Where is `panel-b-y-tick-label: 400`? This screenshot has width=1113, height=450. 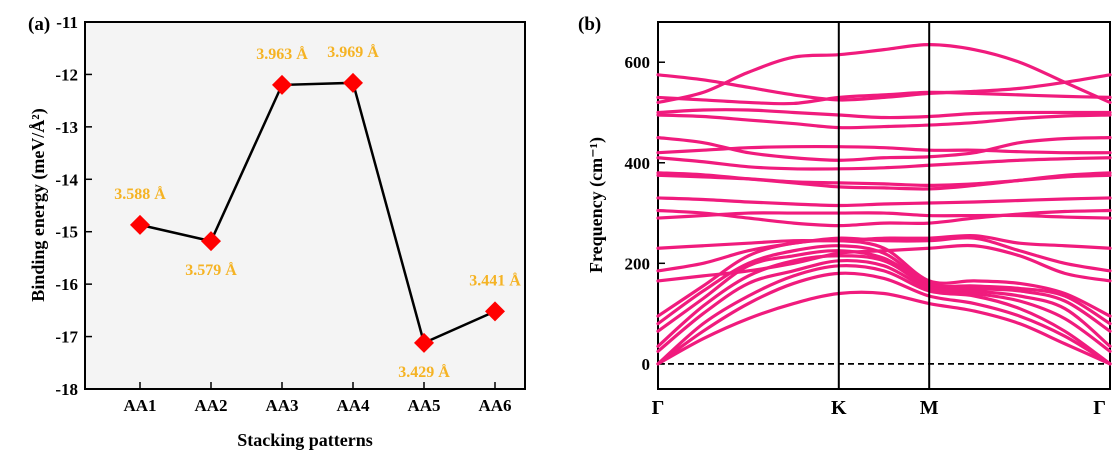
panel-b-y-tick-label: 400 is located at coordinates (638, 163).